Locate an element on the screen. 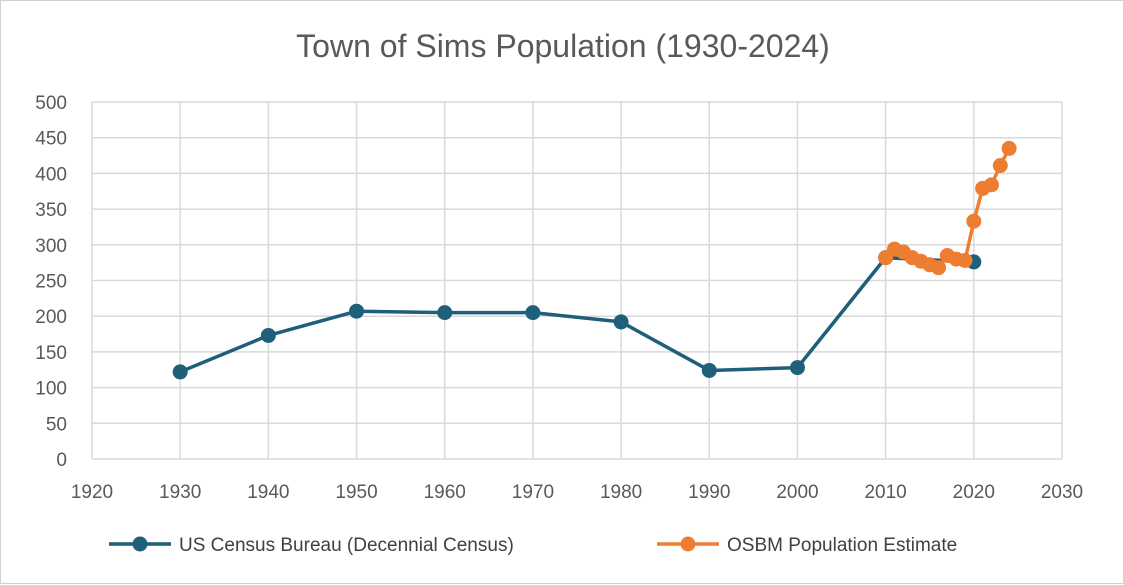 This screenshot has height=585, width=1124. legend-label: OSBM Population Estimate is located at coordinates (842, 545).